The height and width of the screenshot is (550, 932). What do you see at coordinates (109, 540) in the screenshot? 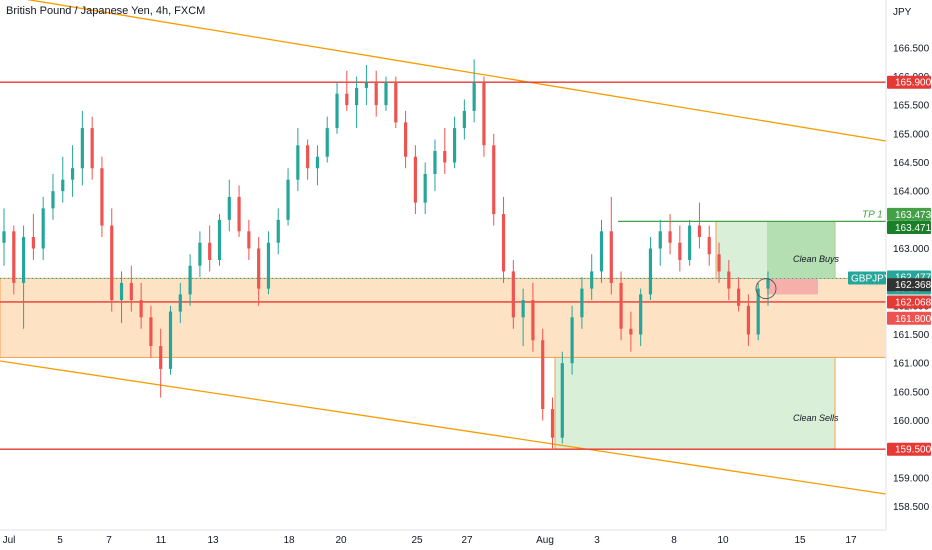
I see `x-tick-label: 7` at bounding box center [109, 540].